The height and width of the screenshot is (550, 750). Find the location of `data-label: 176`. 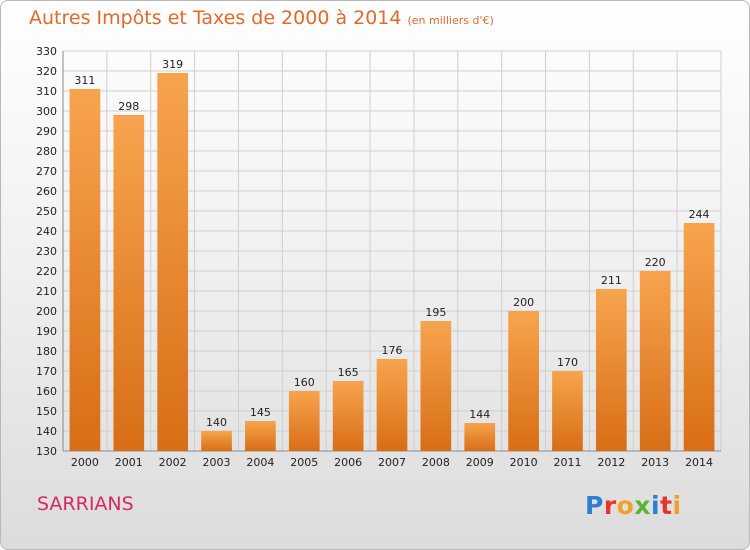

data-label: 176 is located at coordinates (392, 350).